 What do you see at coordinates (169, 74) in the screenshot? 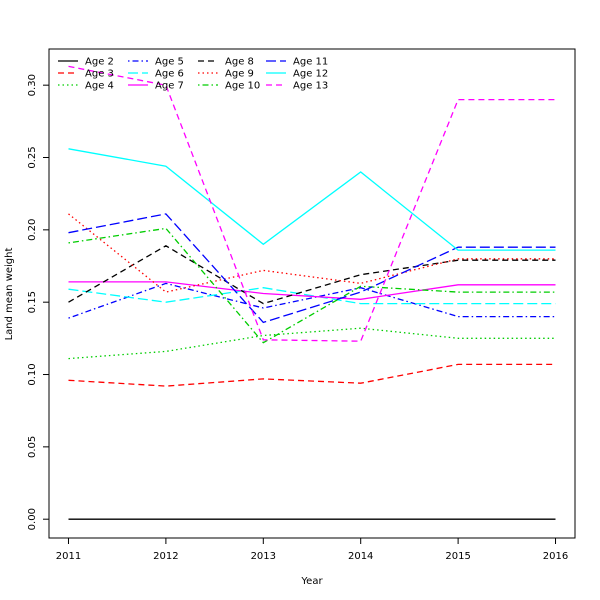
I see `legend-label: Age 6` at bounding box center [169, 74].